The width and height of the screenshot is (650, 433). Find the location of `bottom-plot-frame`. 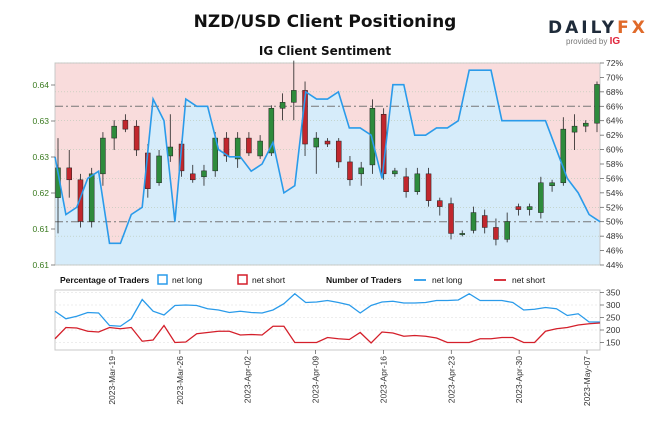

bottom-plot-frame is located at coordinates (327, 320).